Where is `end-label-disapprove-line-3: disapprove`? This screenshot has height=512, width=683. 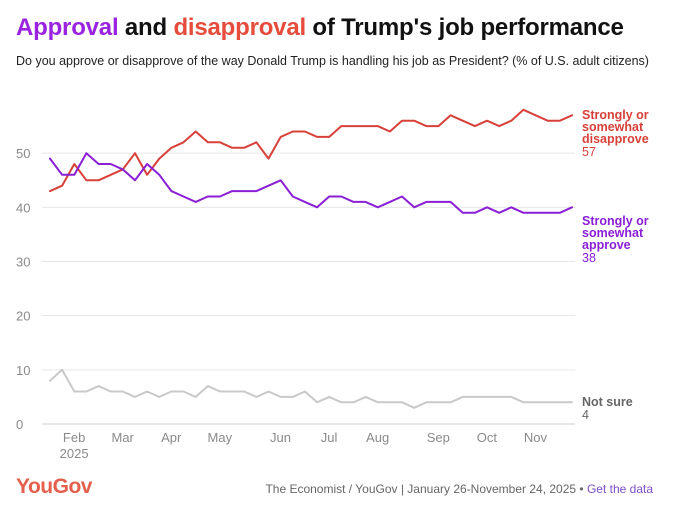 end-label-disapprove-line-3: disapprove is located at coordinates (615, 139).